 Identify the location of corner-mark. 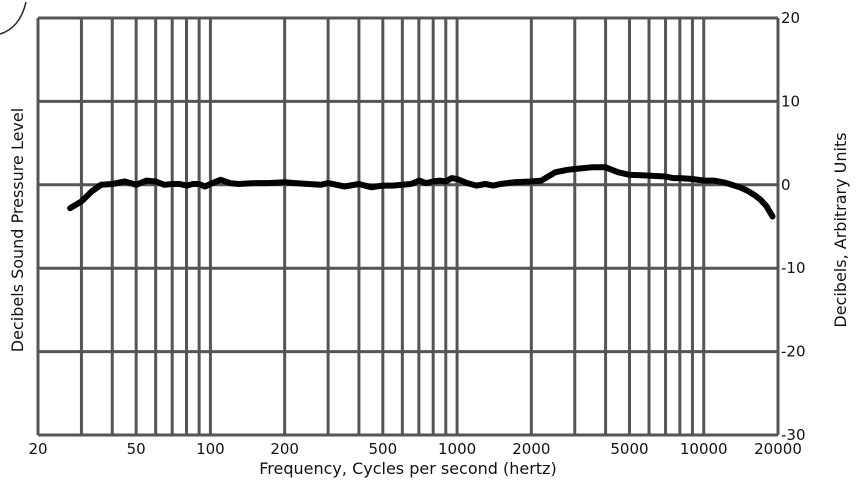
(13, 18).